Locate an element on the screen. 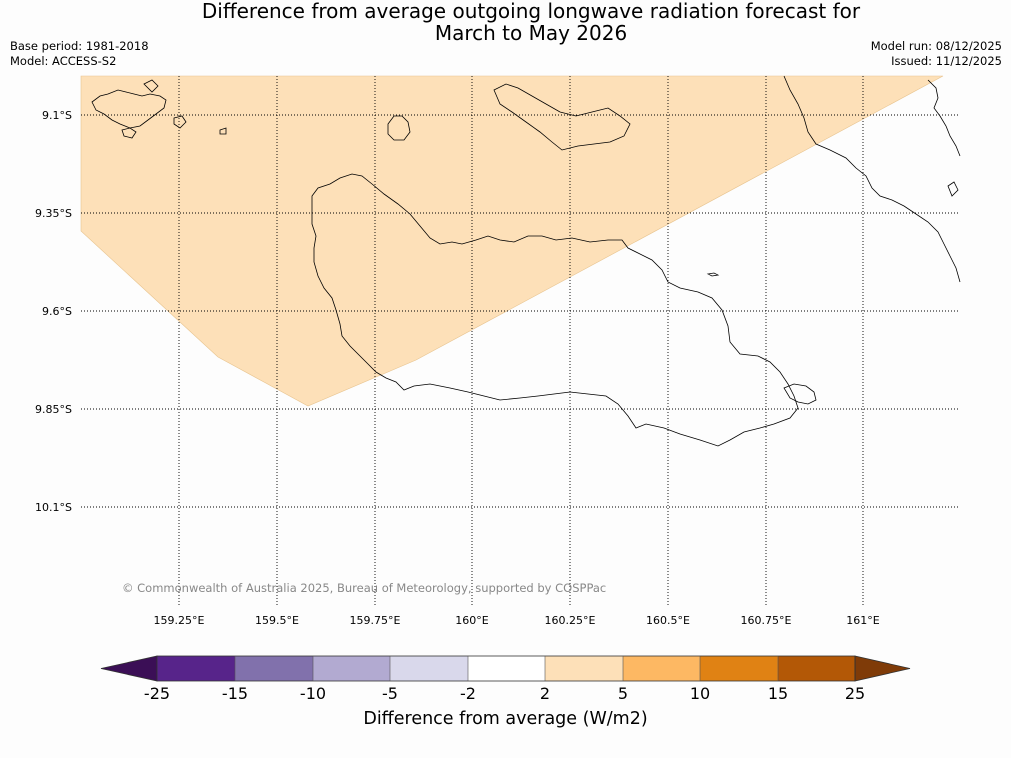 The height and width of the screenshot is (758, 1011). lat-label: 9.1°S is located at coordinates (57, 115).